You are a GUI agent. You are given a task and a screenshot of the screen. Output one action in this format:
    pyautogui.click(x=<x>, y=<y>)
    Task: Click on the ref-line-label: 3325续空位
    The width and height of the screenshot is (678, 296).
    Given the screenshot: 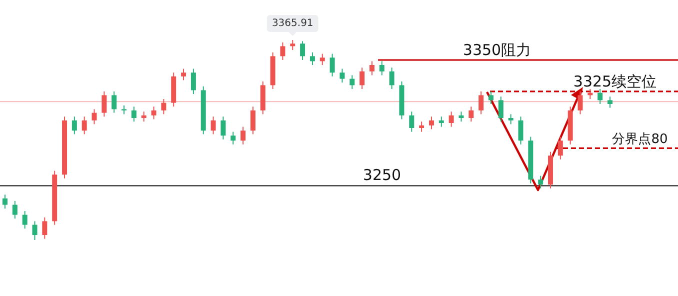 What is the action you would take?
    pyautogui.click(x=615, y=81)
    